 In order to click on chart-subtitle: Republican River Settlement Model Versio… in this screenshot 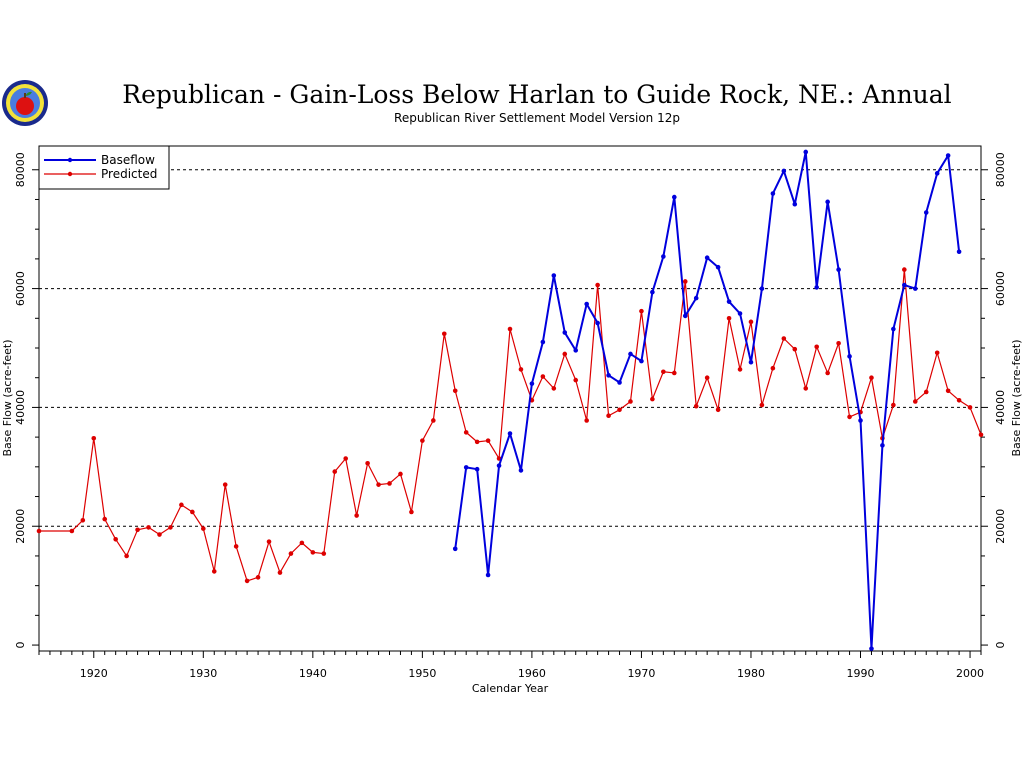, I will do `click(537, 118)`.